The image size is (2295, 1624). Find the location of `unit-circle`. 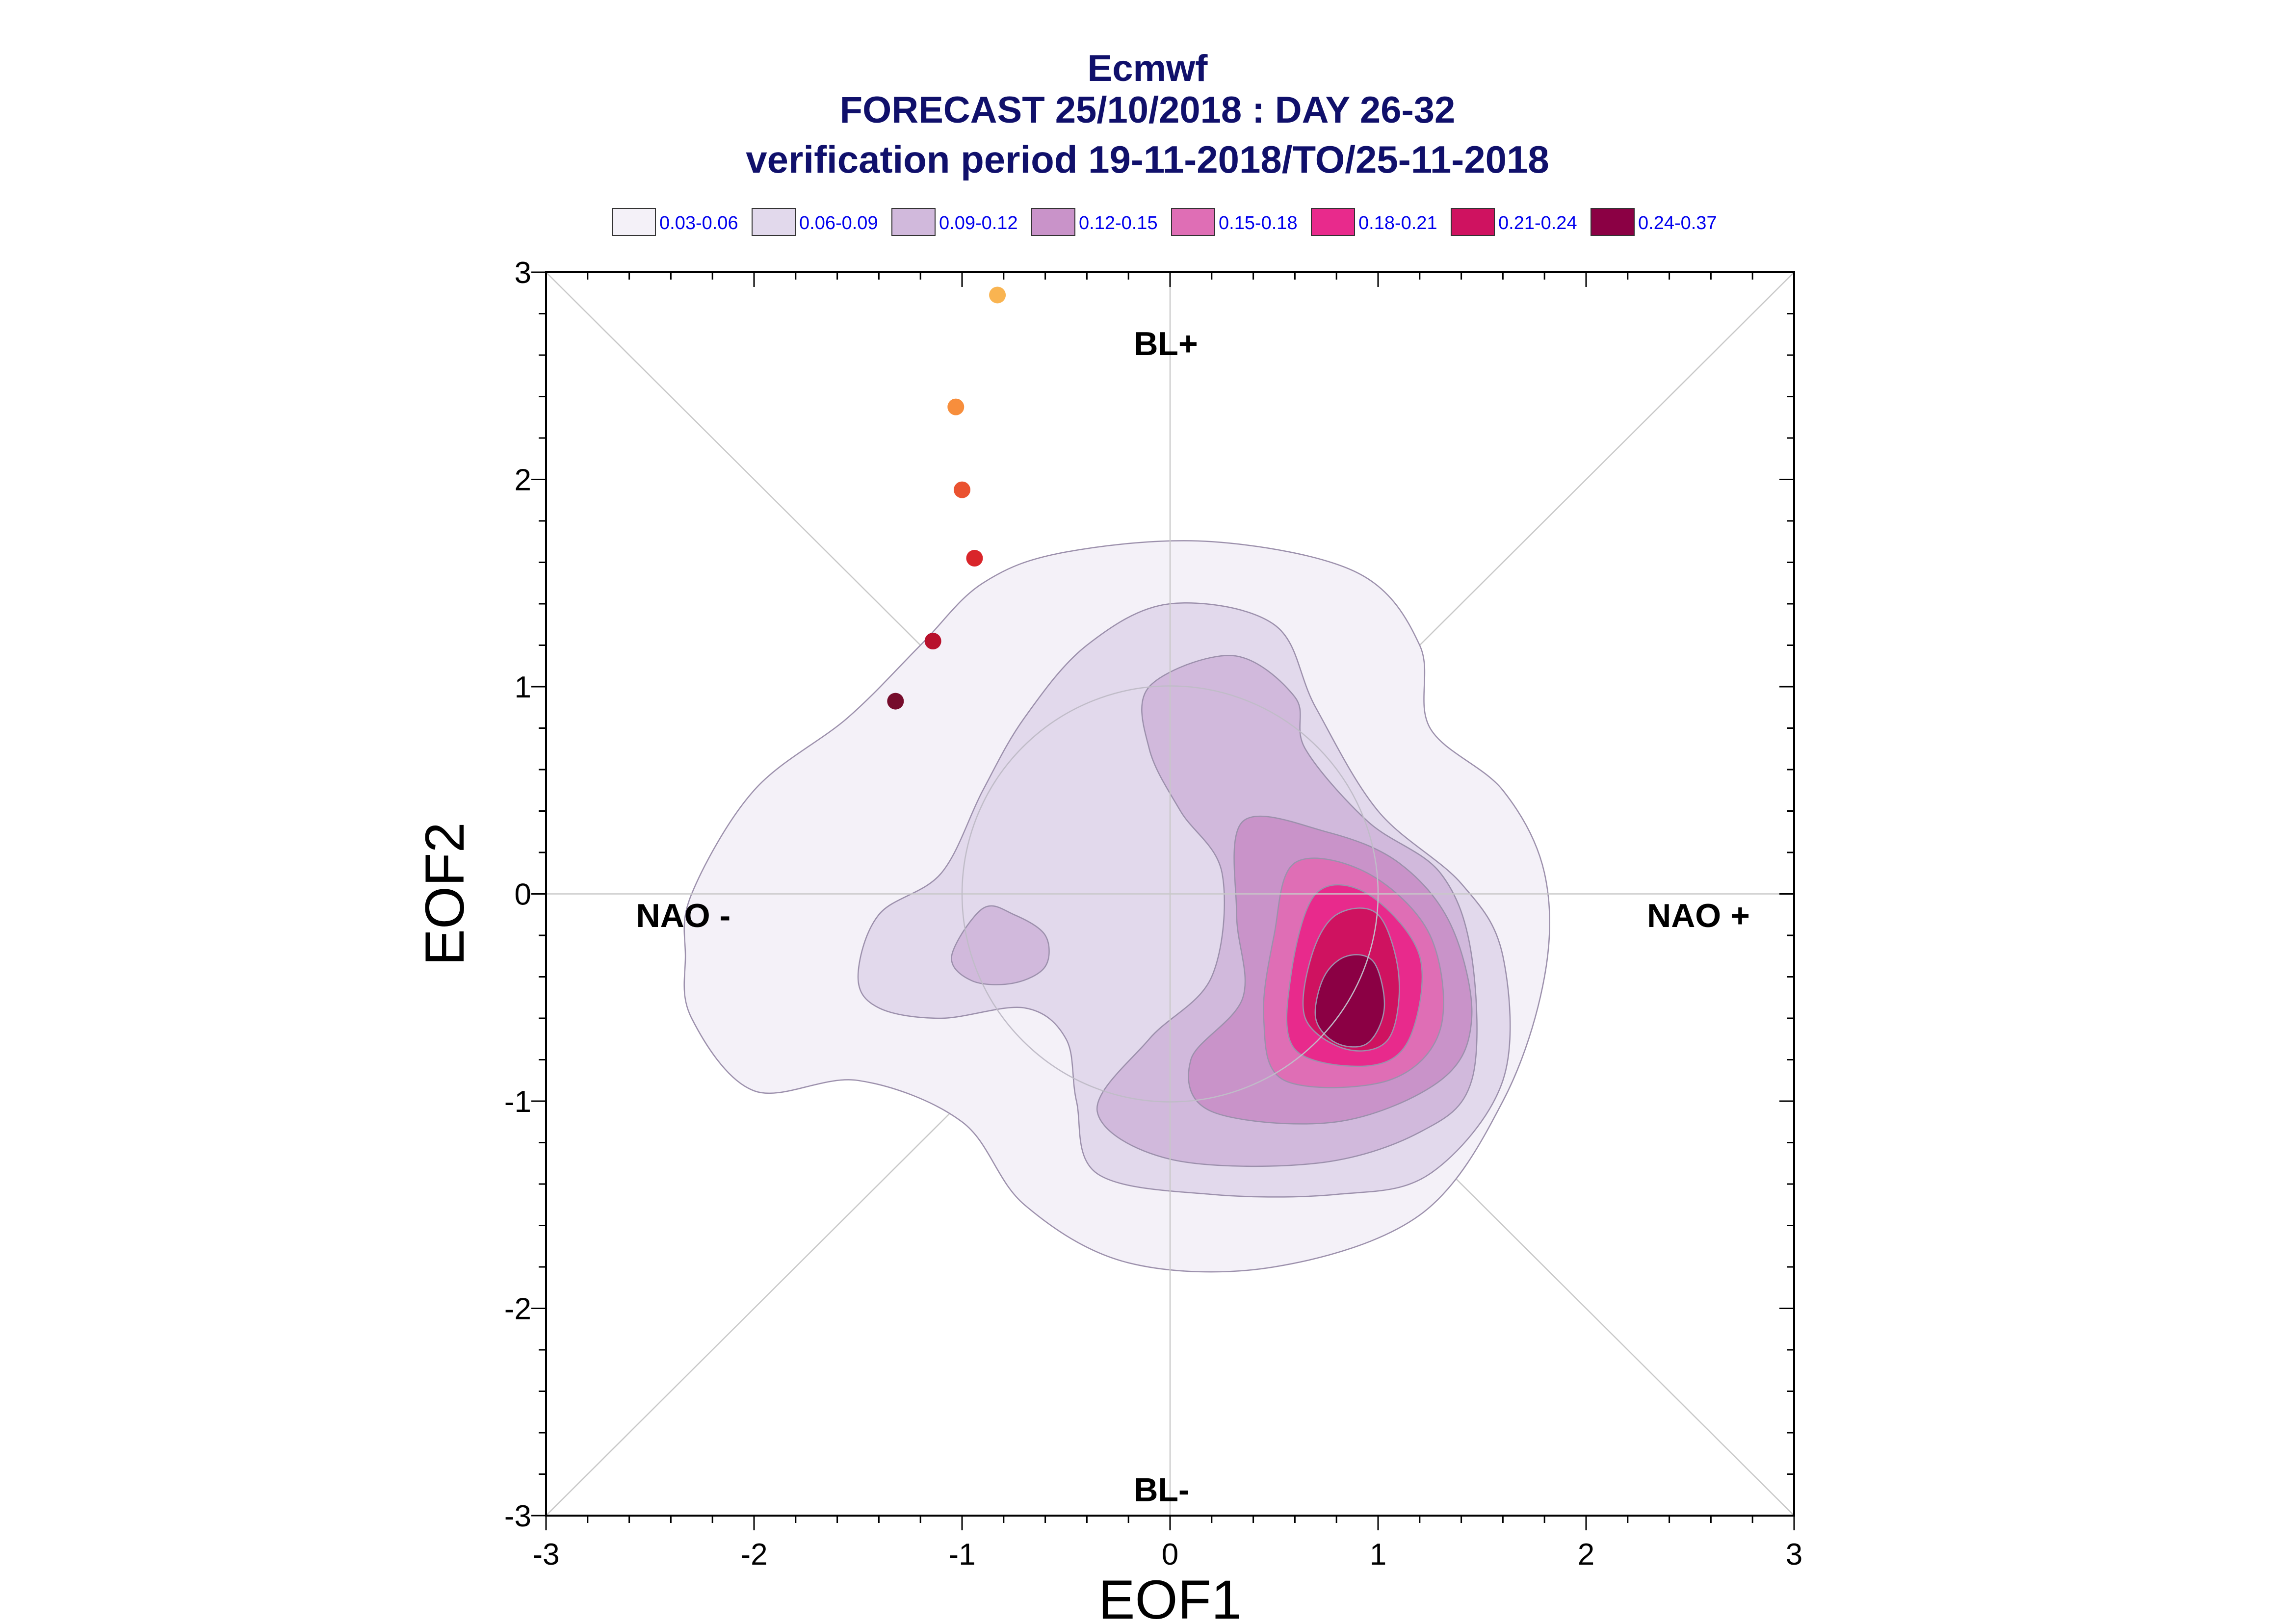

unit-circle is located at coordinates (1170, 894).